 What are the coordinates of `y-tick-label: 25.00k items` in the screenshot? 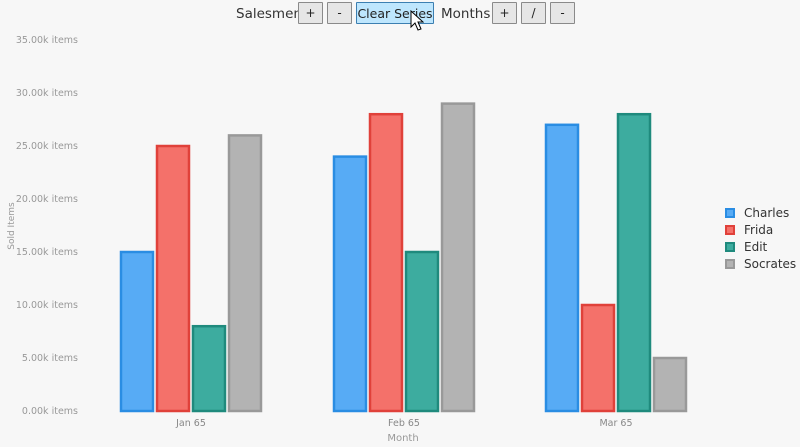 It's located at (47, 146).